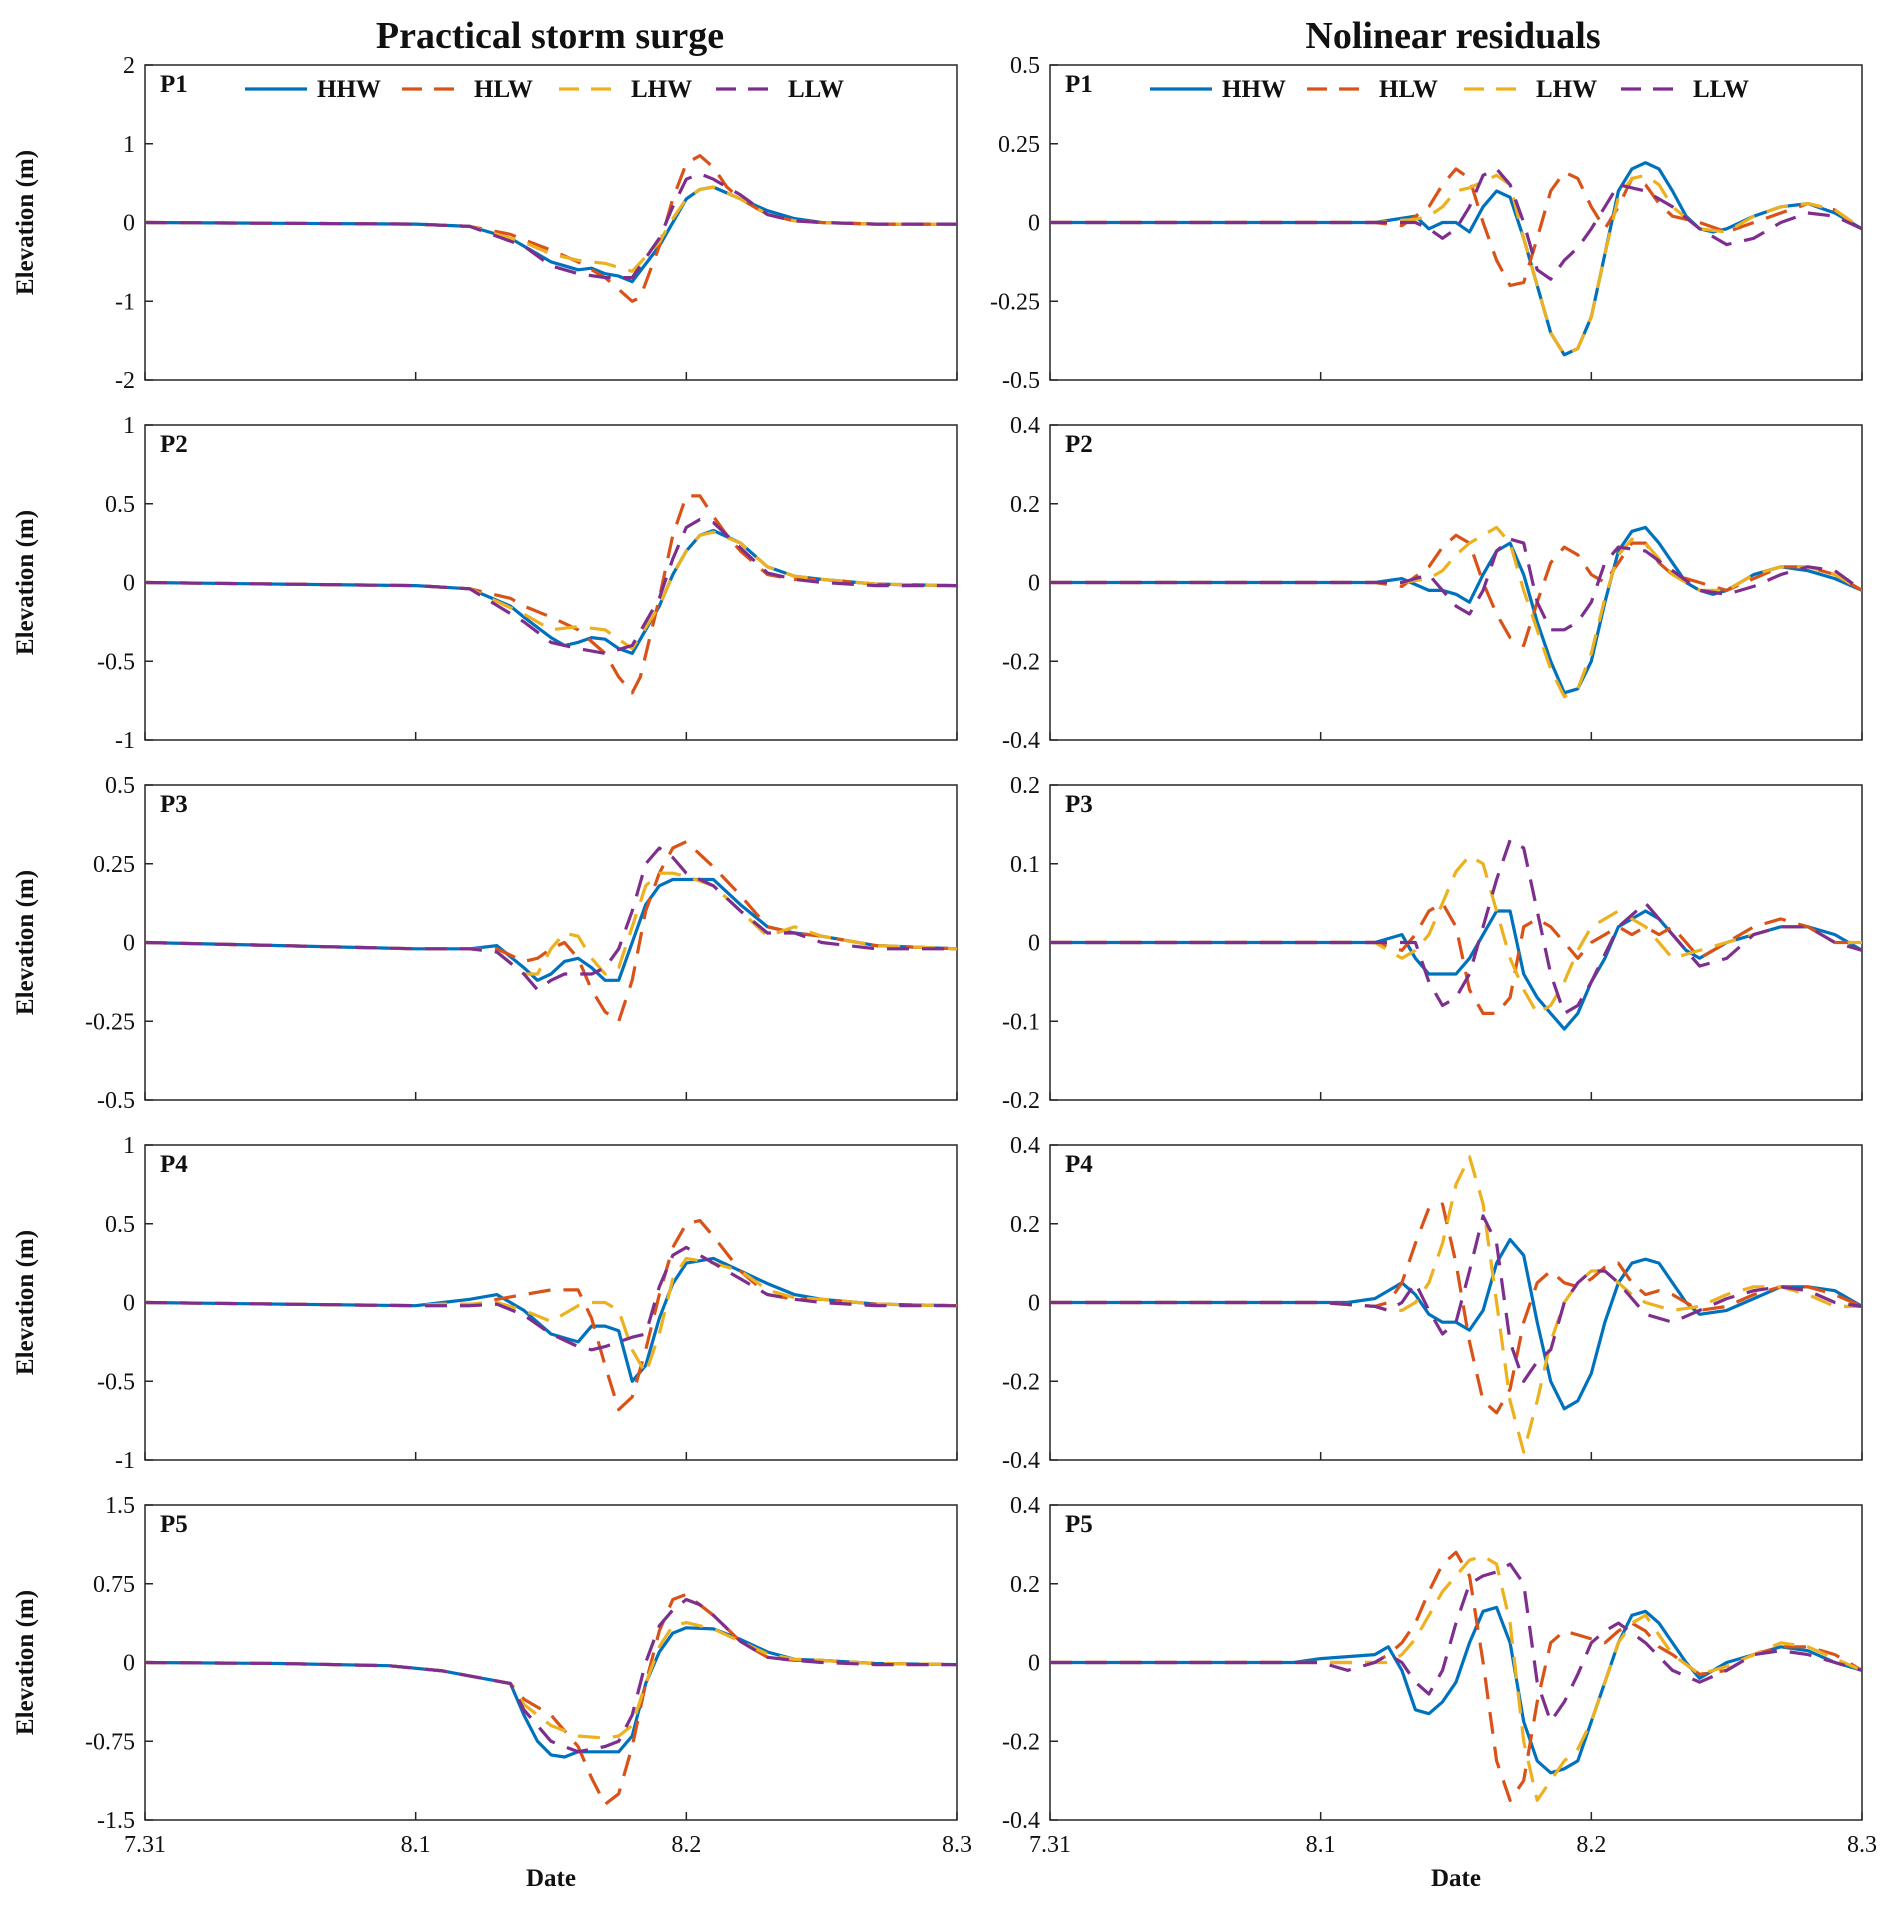 This screenshot has width=1892, height=1911. What do you see at coordinates (129, 426) in the screenshot?
I see `surge-p2-ytick-label: 1` at bounding box center [129, 426].